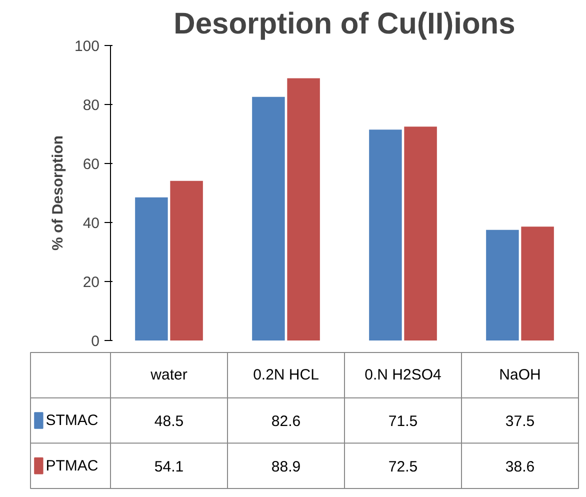 This screenshot has height=497, width=586. What do you see at coordinates (91, 105) in the screenshot?
I see `y-tick-label: 80` at bounding box center [91, 105].